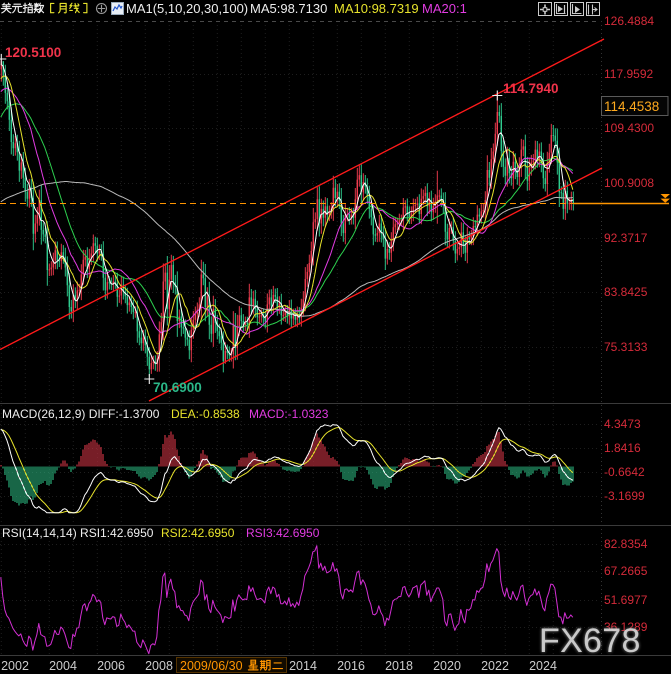  I want to click on svg-text: 2008, so click(159, 666).